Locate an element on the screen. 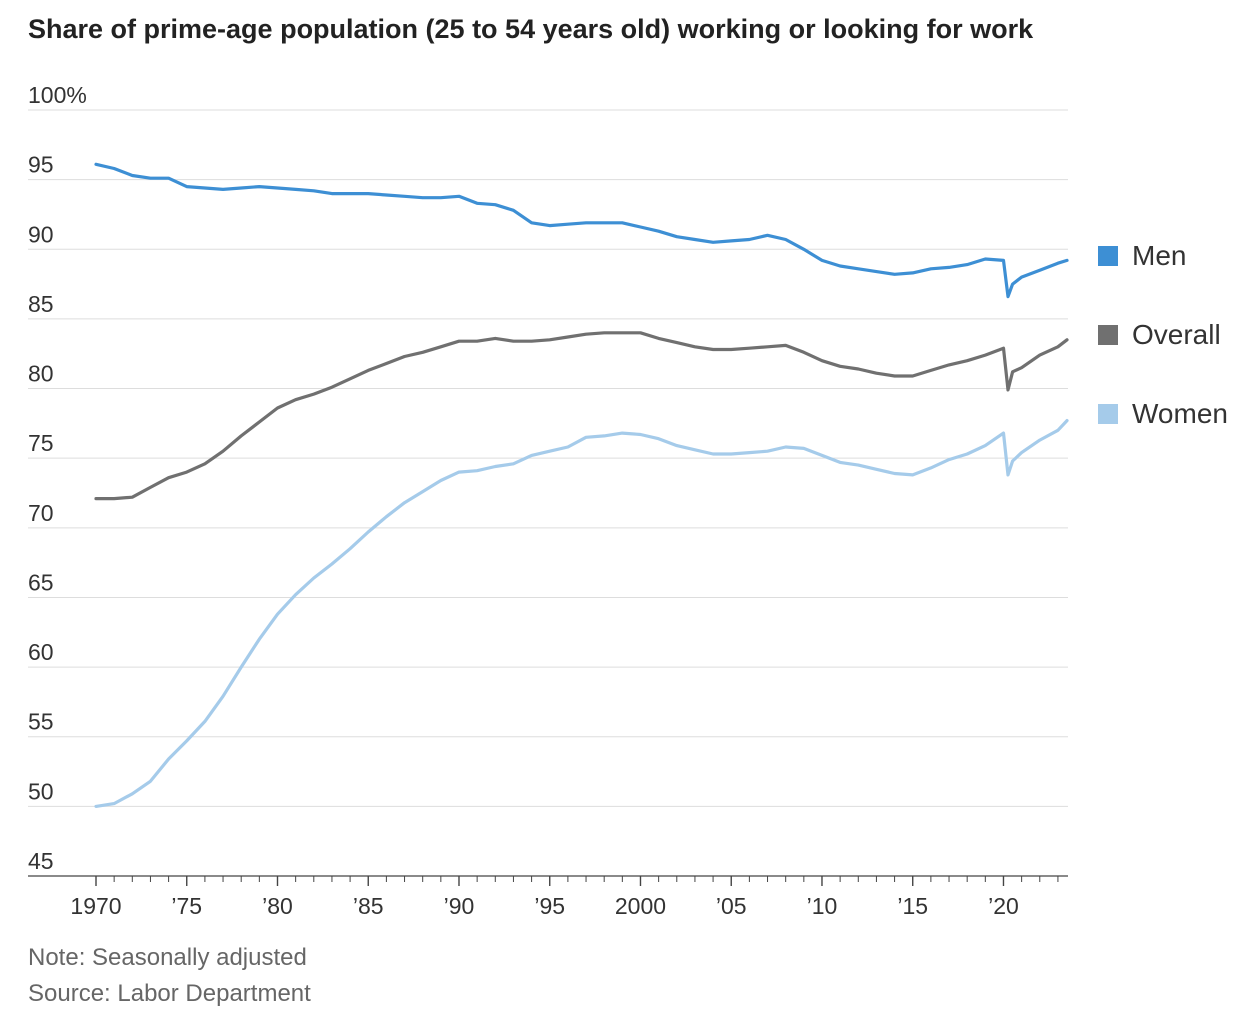  legend-swatch-women is located at coordinates (1108, 414).